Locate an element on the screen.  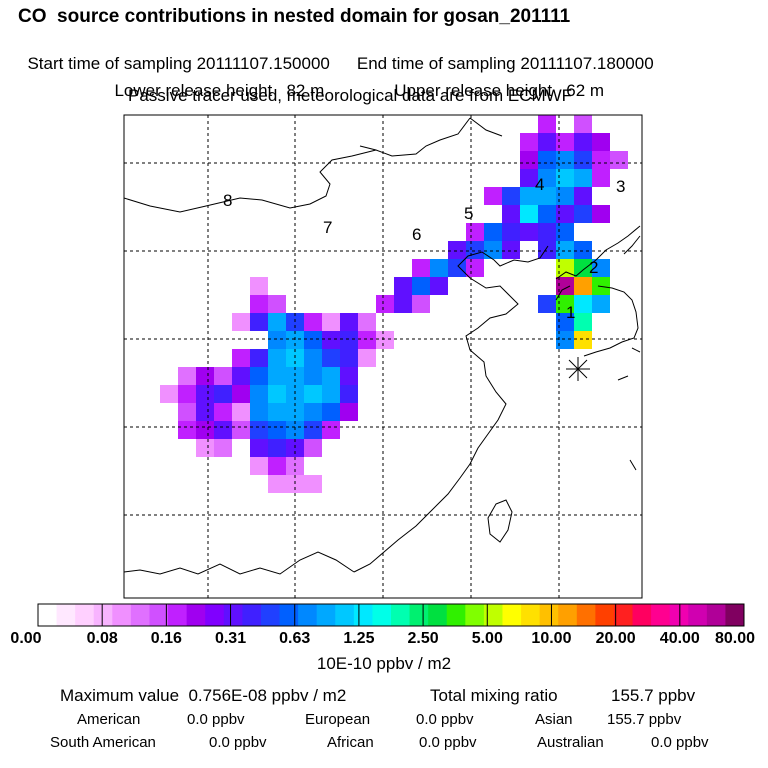
upper-release-label: Upper release height 62 m is located at coordinates (499, 90).